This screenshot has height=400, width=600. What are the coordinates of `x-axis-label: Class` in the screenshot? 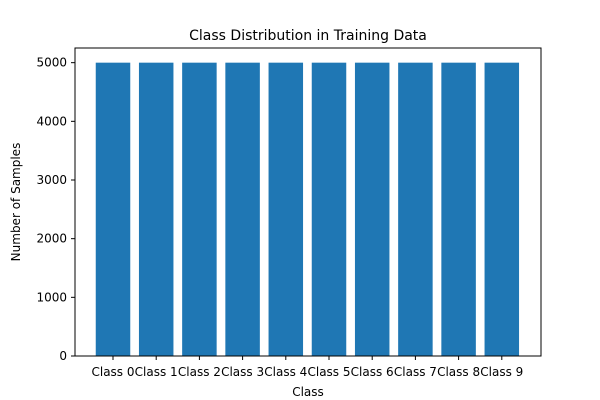 It's located at (308, 392).